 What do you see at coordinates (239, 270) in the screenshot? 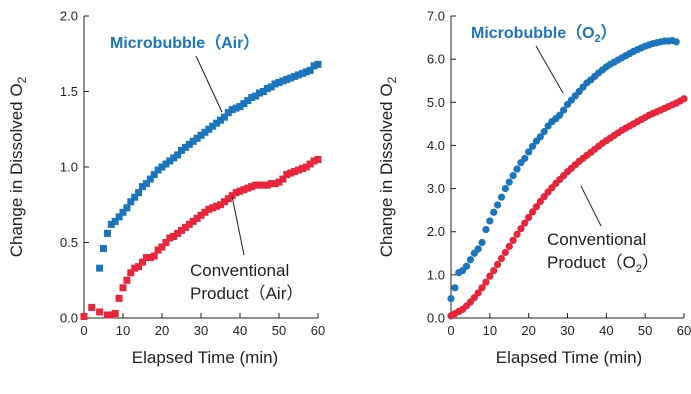
I see `annotation-text: Conventional` at bounding box center [239, 270].